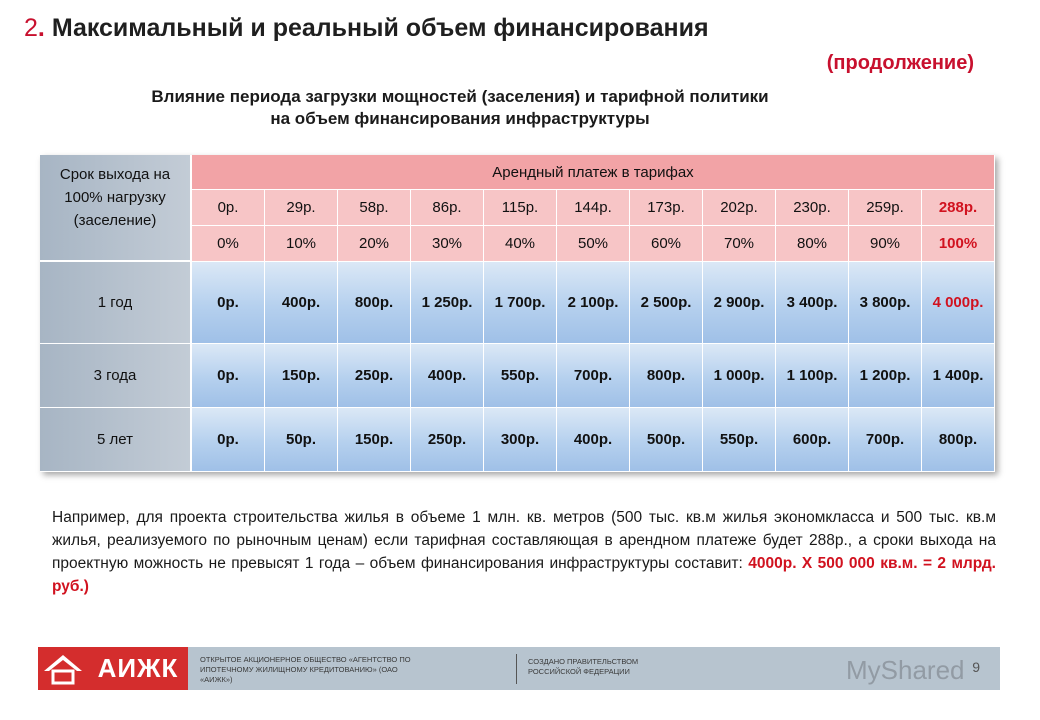 The image size is (1040, 720). I want to click on table-cell: 300р., so click(520, 440).